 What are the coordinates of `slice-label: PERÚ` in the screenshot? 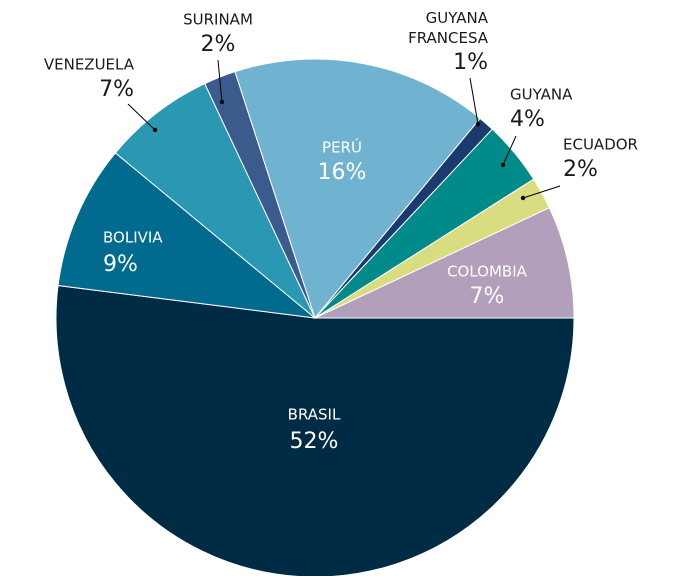 It's located at (342, 147).